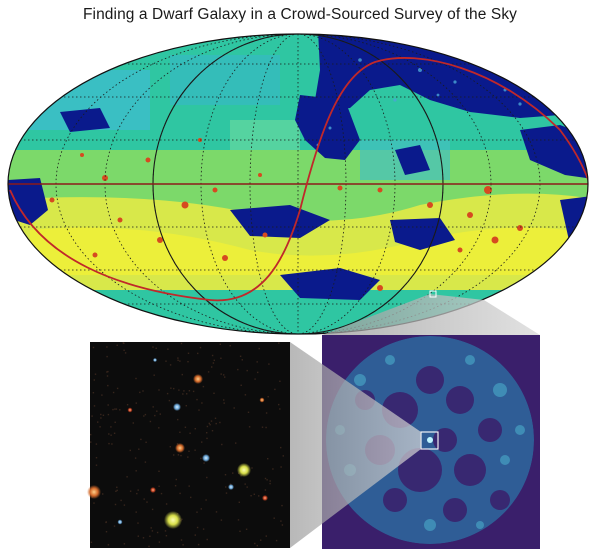  Describe the element at coordinates (433, 294) in the screenshot. I see `zoom-location-marker` at that location.